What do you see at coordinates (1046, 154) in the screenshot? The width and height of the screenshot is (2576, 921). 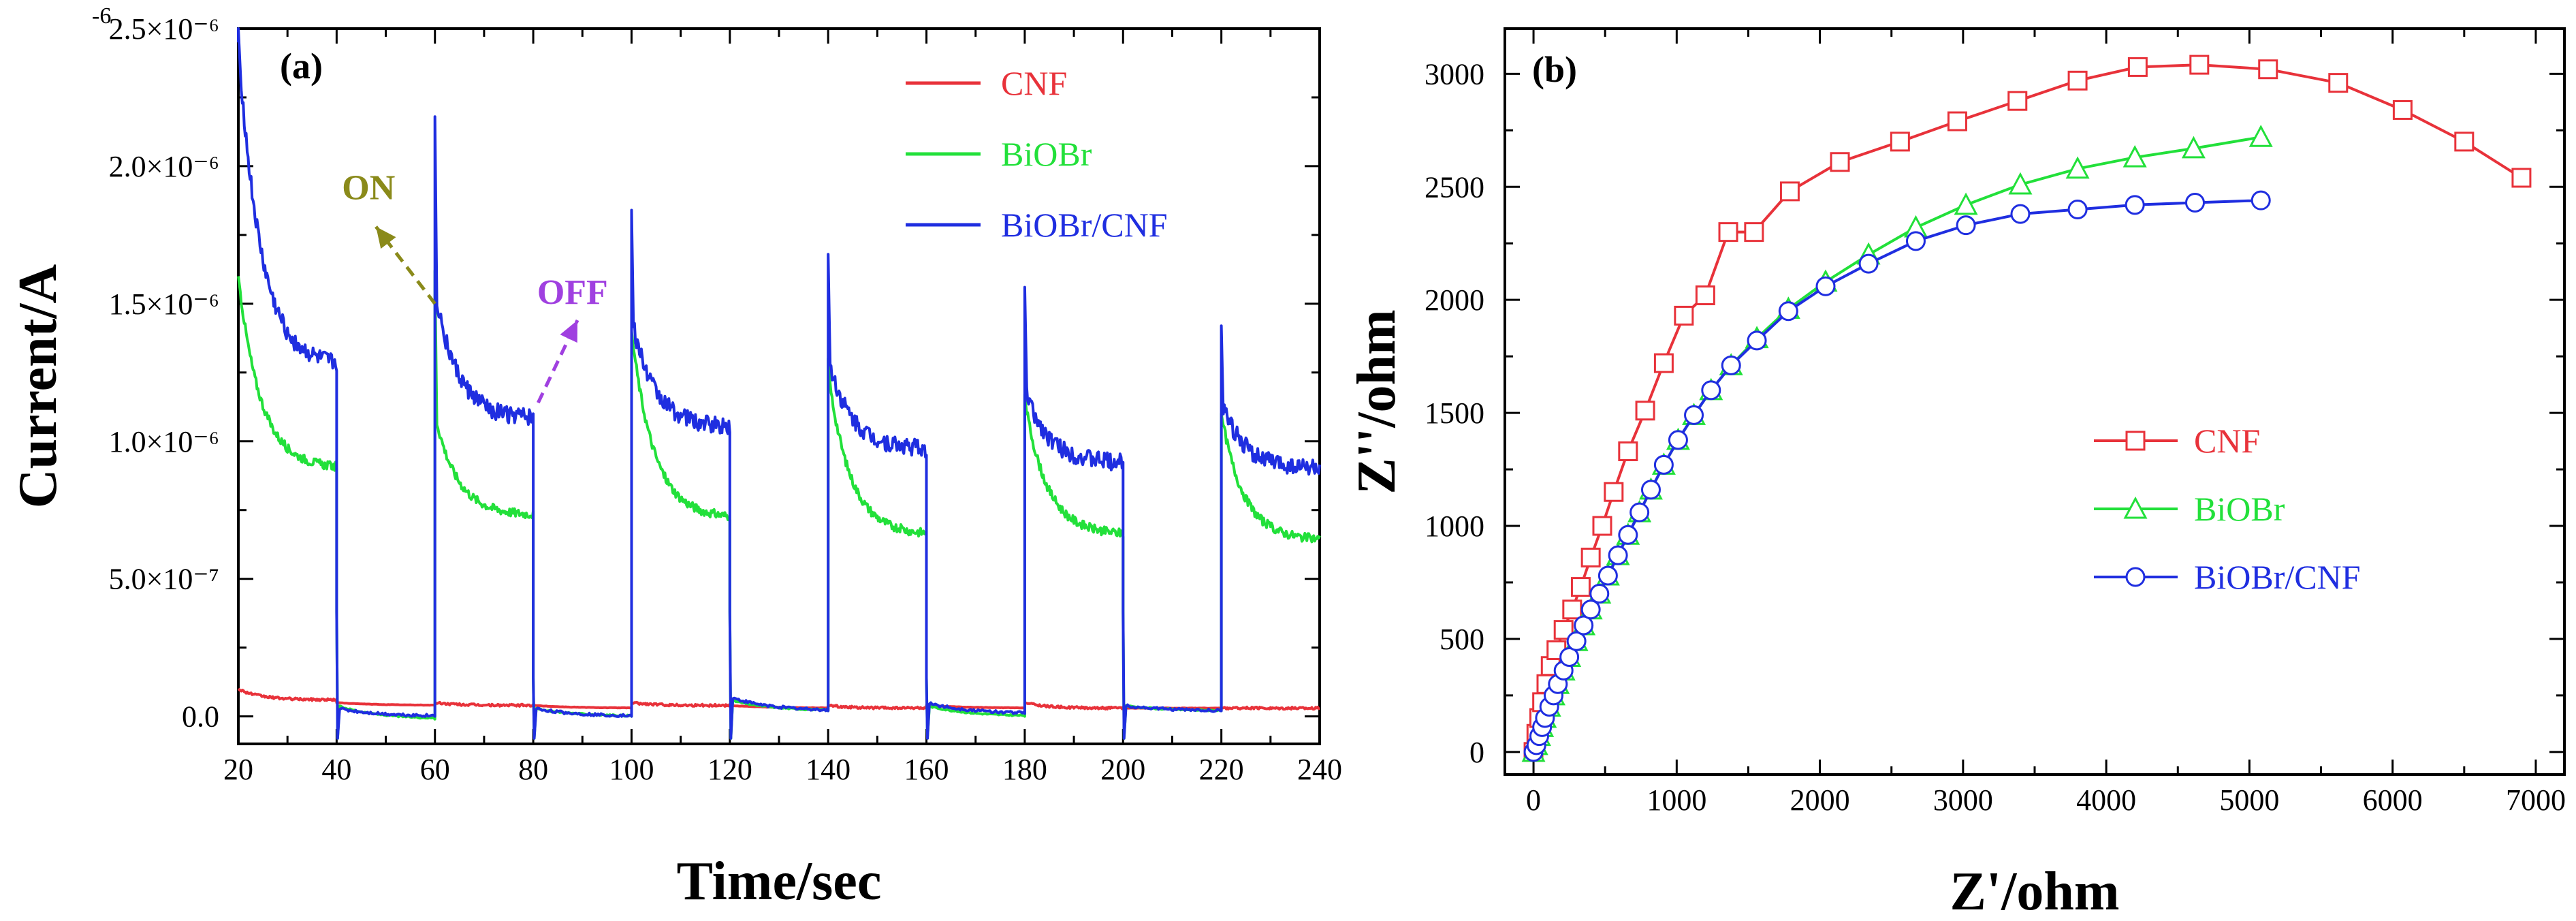 I see `panel-a-legend-label-biobr: BiOBr` at bounding box center [1046, 154].